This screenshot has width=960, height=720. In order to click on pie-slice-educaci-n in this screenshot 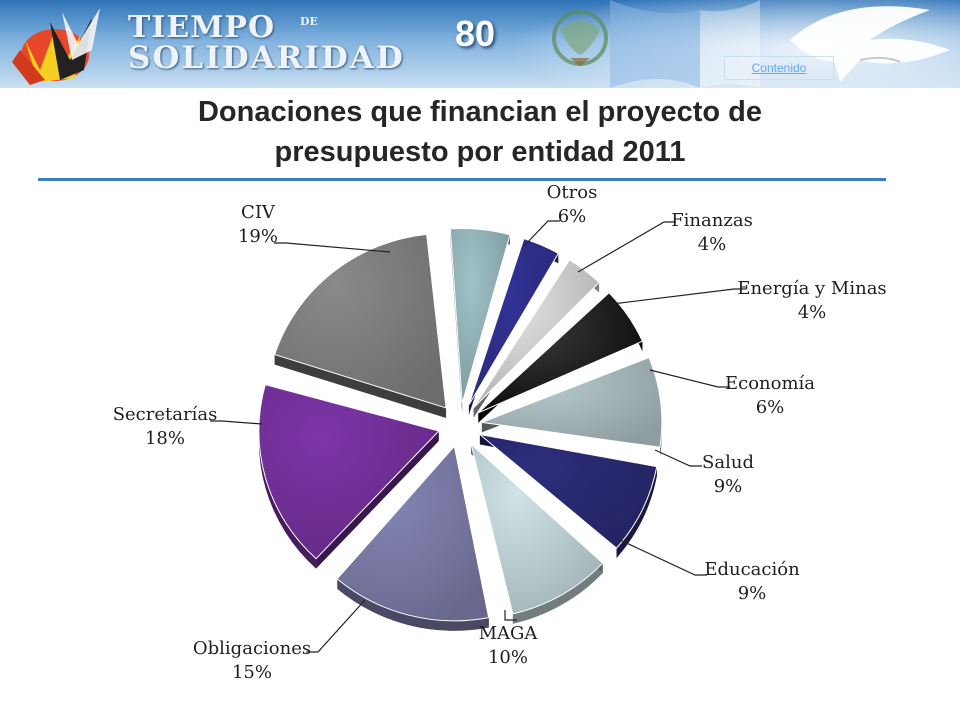, I will do `click(568, 496)`.